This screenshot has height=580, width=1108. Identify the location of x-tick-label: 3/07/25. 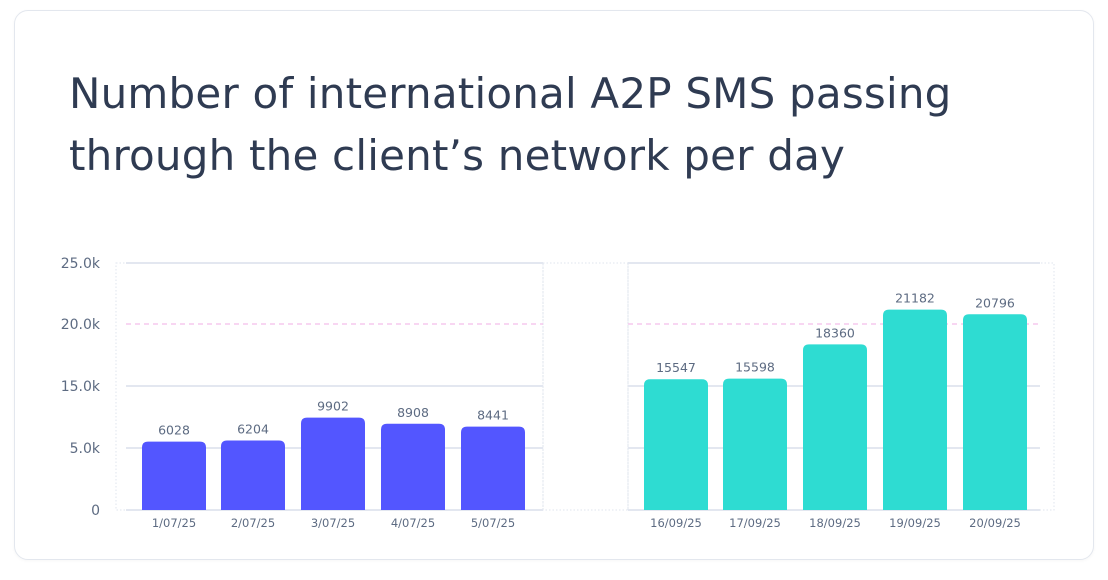
(333, 523).